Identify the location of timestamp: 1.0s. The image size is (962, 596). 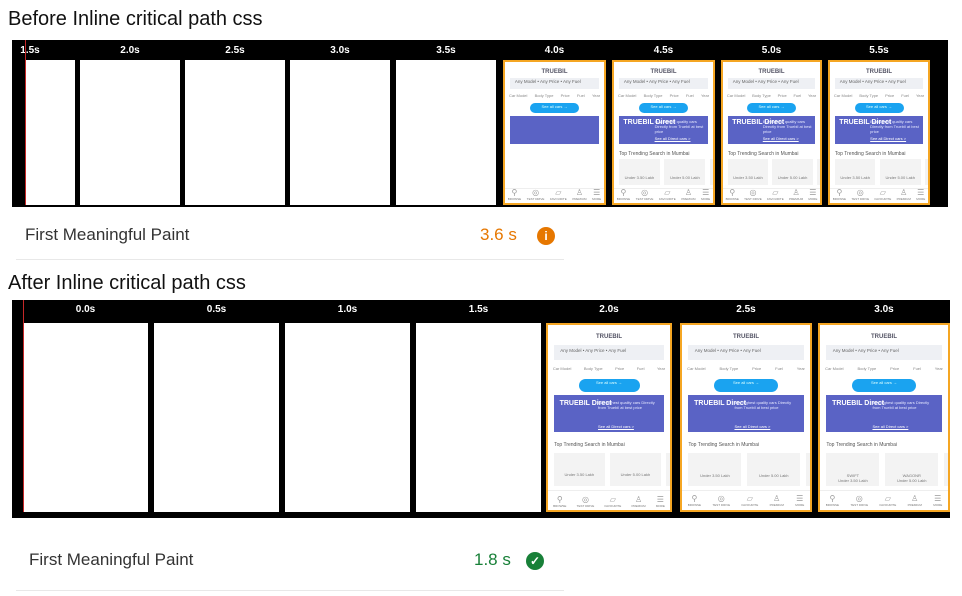
(347, 309).